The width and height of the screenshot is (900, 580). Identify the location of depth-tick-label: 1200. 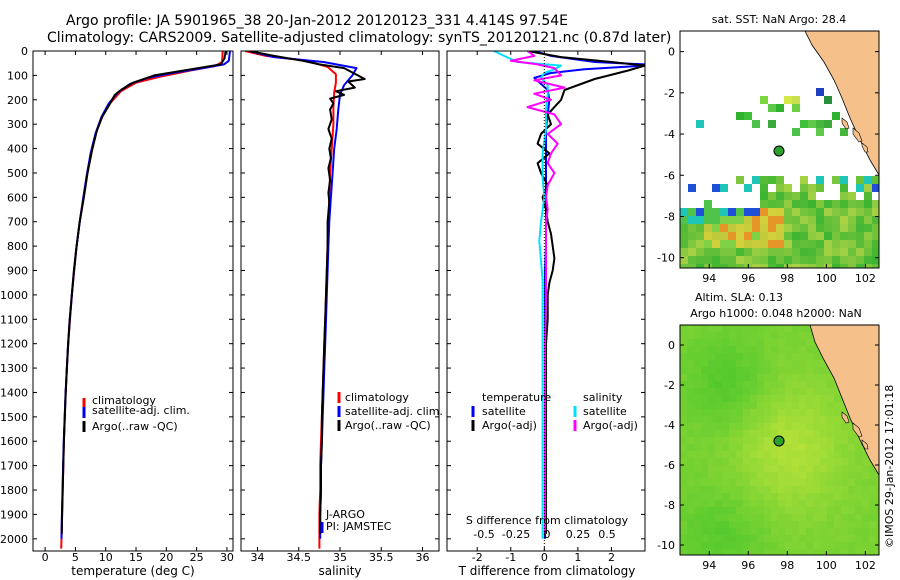
(14, 344).